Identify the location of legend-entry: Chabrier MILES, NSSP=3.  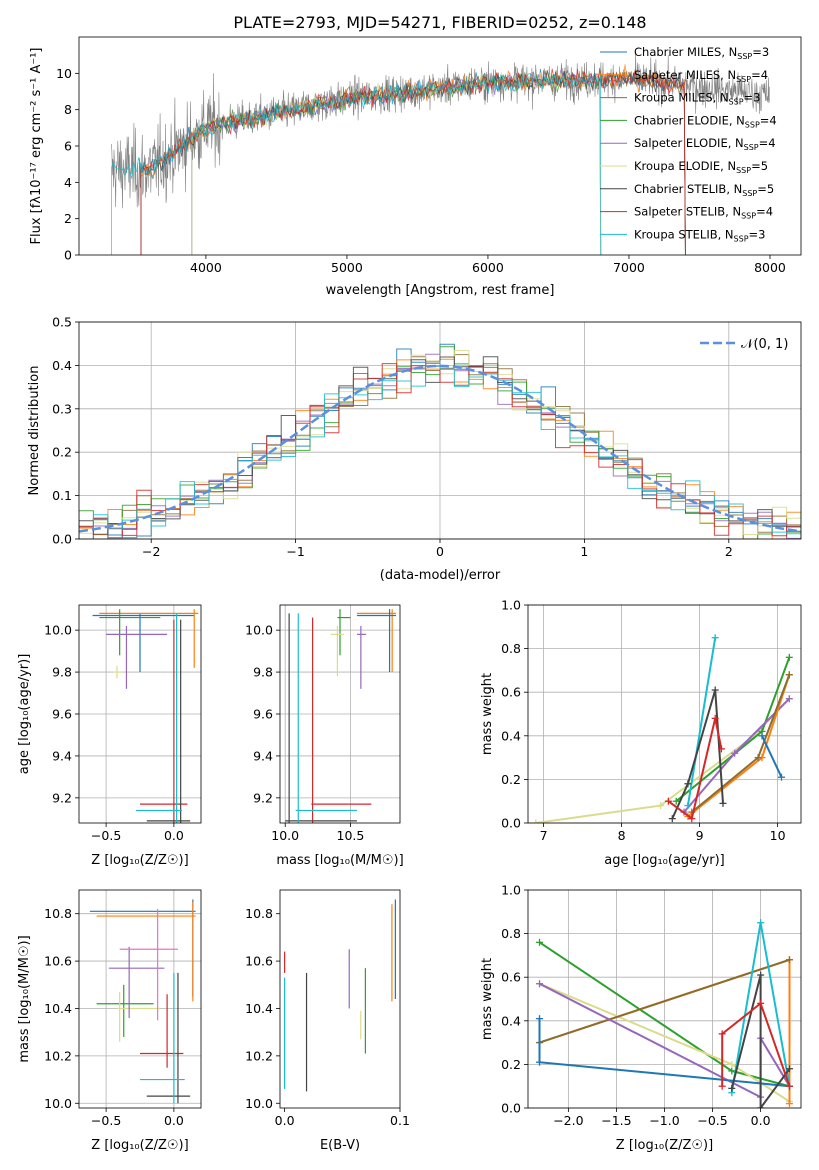
(701, 53).